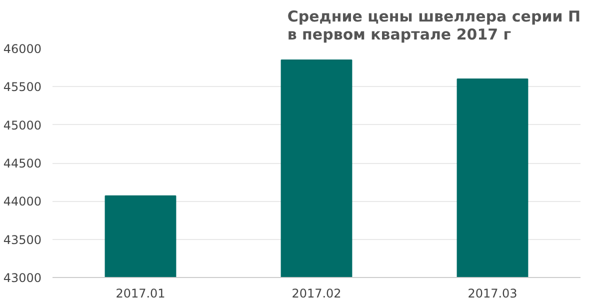  Describe the element at coordinates (22, 239) in the screenshot. I see `y-tick-label: 43500` at that location.